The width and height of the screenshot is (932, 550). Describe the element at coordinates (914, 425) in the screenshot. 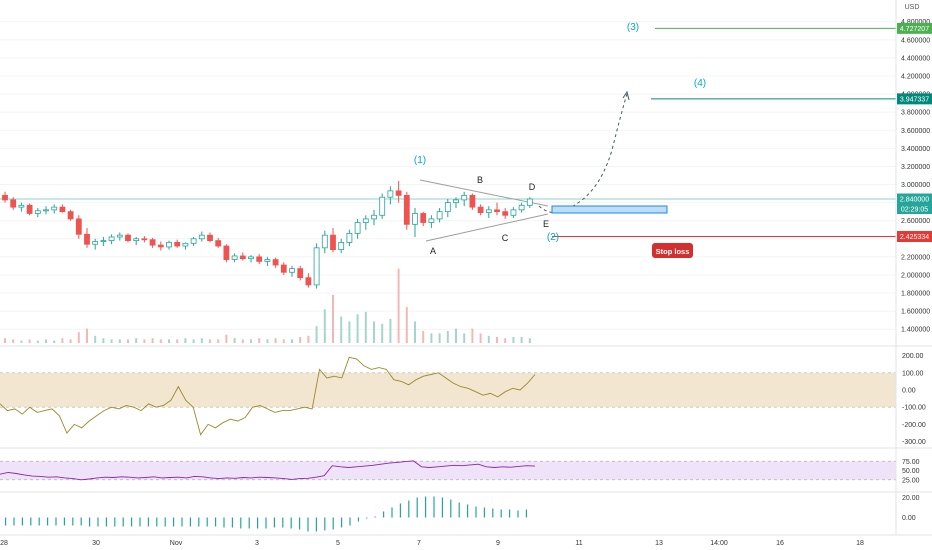

I see `indicator-tick-label: -200.00` at that location.